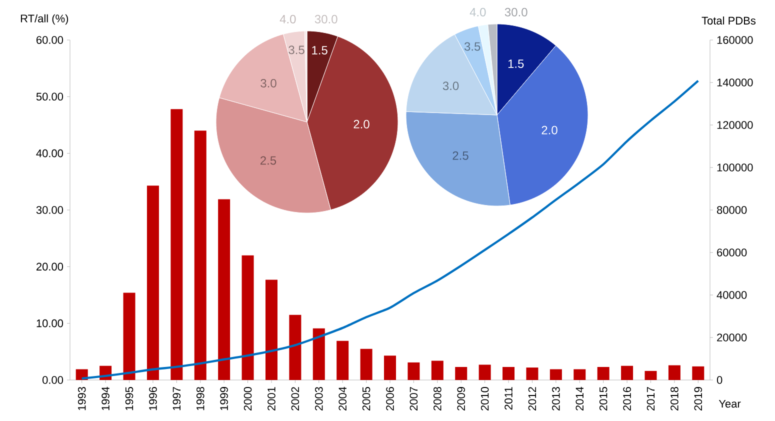 This screenshot has width=775, height=421. Describe the element at coordinates (461, 398) in the screenshot. I see `x-tick-label: 2009` at that location.